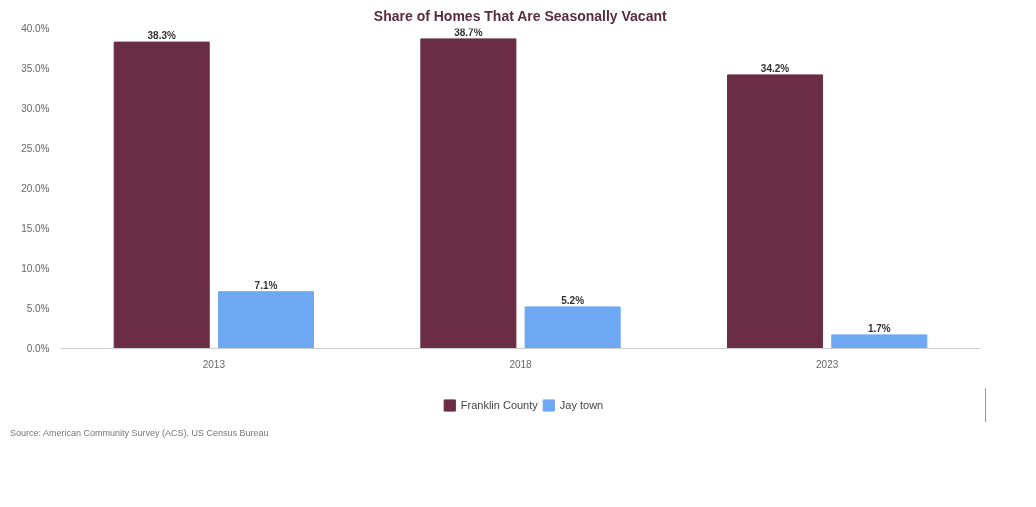  Describe the element at coordinates (35, 188) in the screenshot. I see `y-tick-label: 20.0%` at that location.